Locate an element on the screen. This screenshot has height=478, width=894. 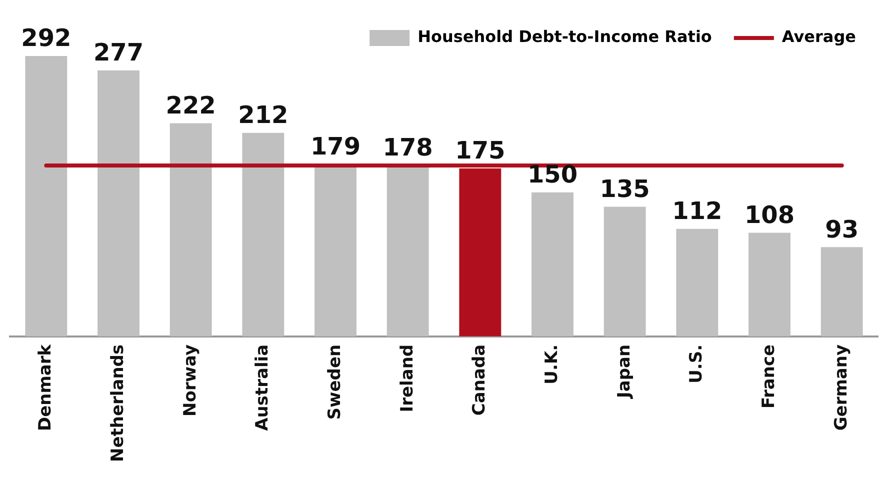
legend-label: Household Debt-to-Income Ratio is located at coordinates (565, 36).